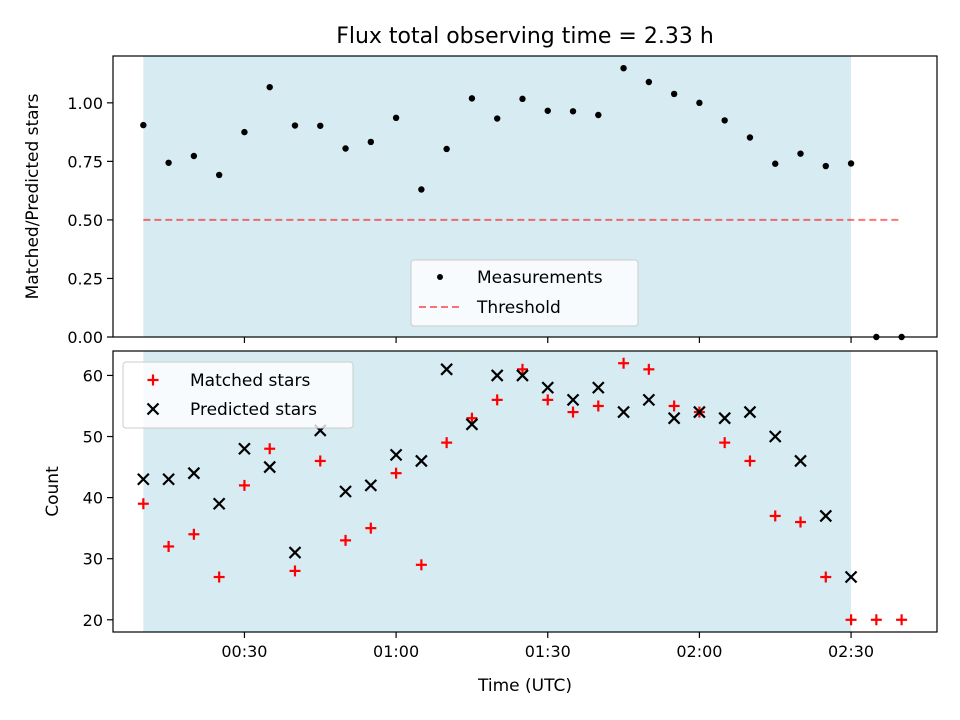 This screenshot has width=960, height=720. Describe the element at coordinates (93, 498) in the screenshot. I see `bottom-ytick-label: 40` at that location.